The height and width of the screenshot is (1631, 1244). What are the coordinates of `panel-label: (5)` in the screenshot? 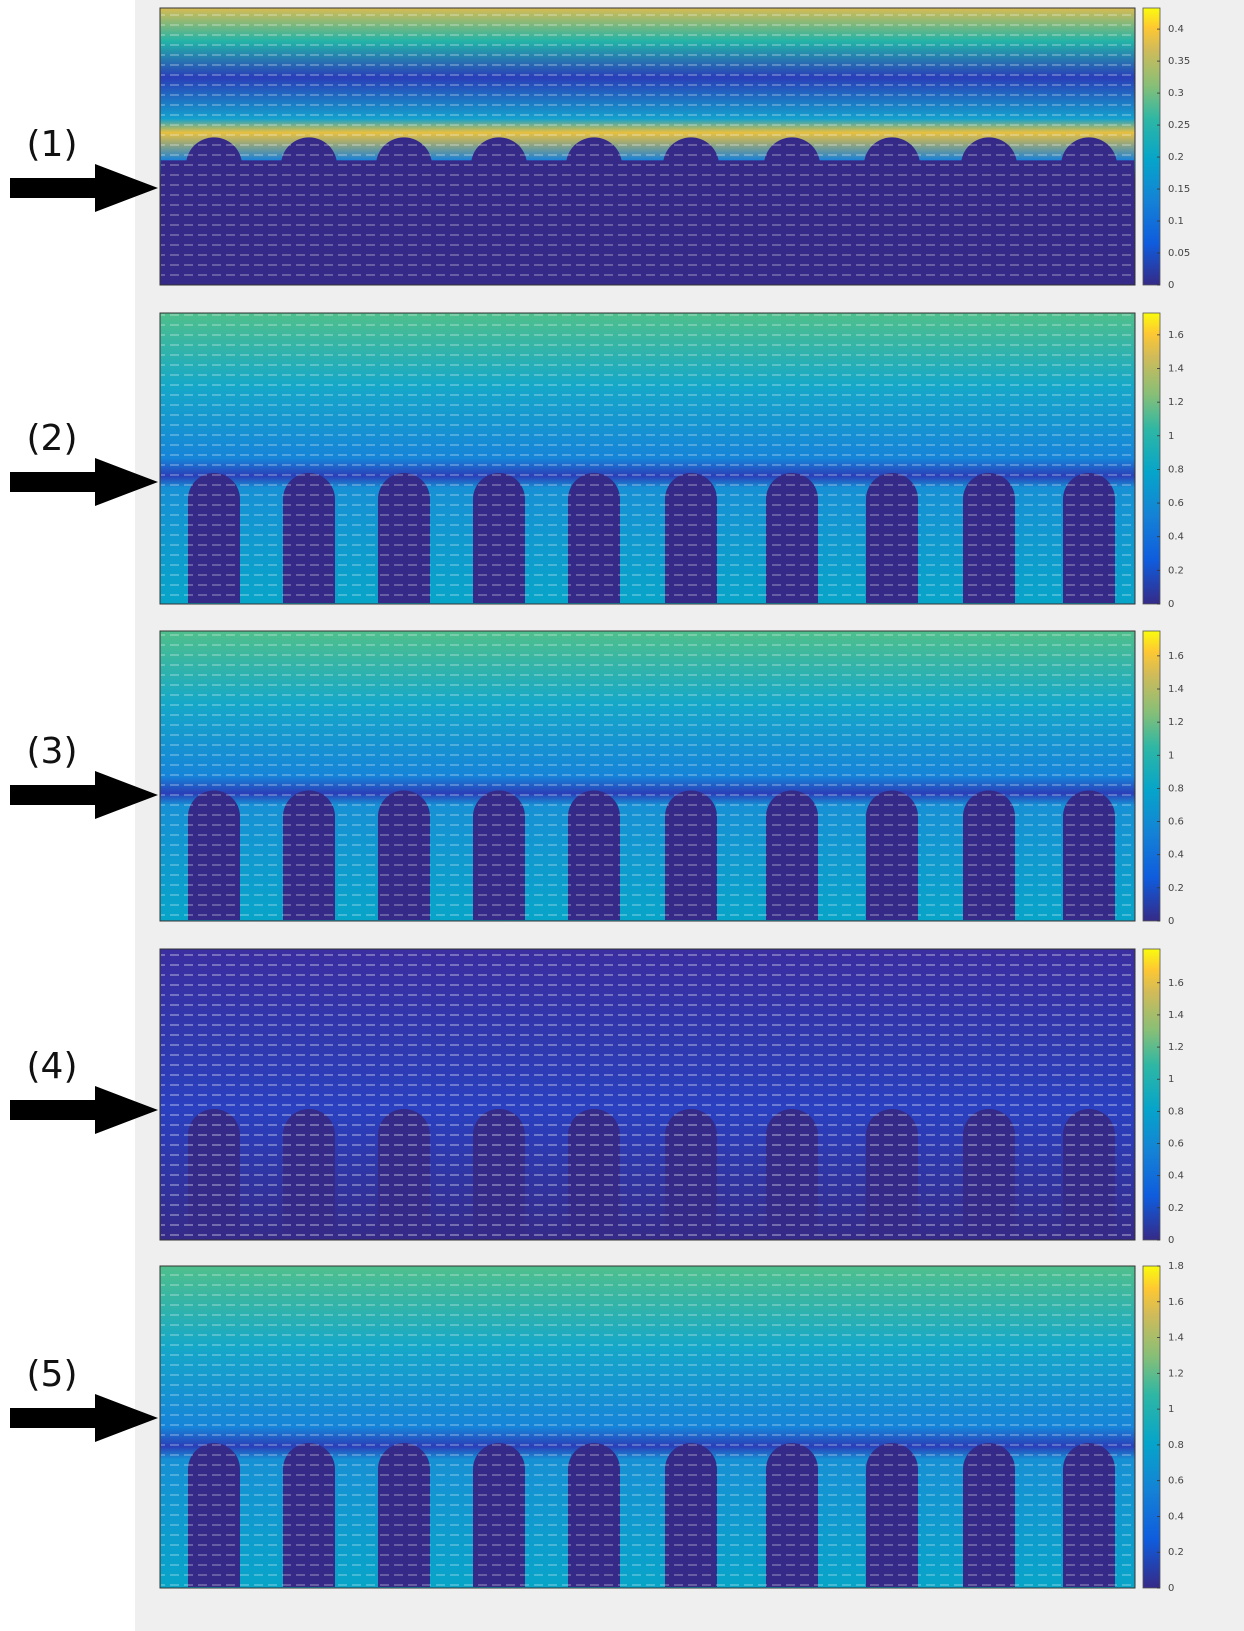 It's located at (52, 1374).